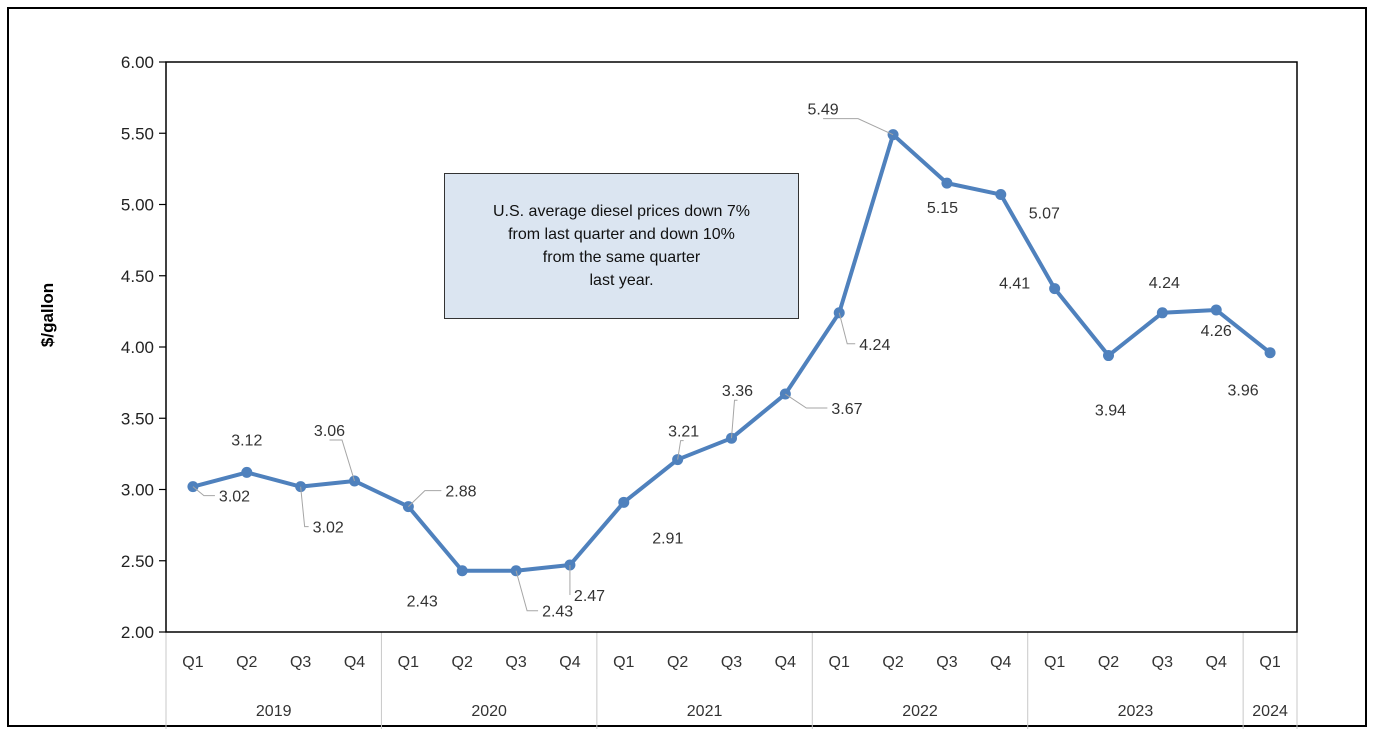 This screenshot has height=729, width=1374. What do you see at coordinates (1243, 391) in the screenshot?
I see `data-label: 3.96` at bounding box center [1243, 391].